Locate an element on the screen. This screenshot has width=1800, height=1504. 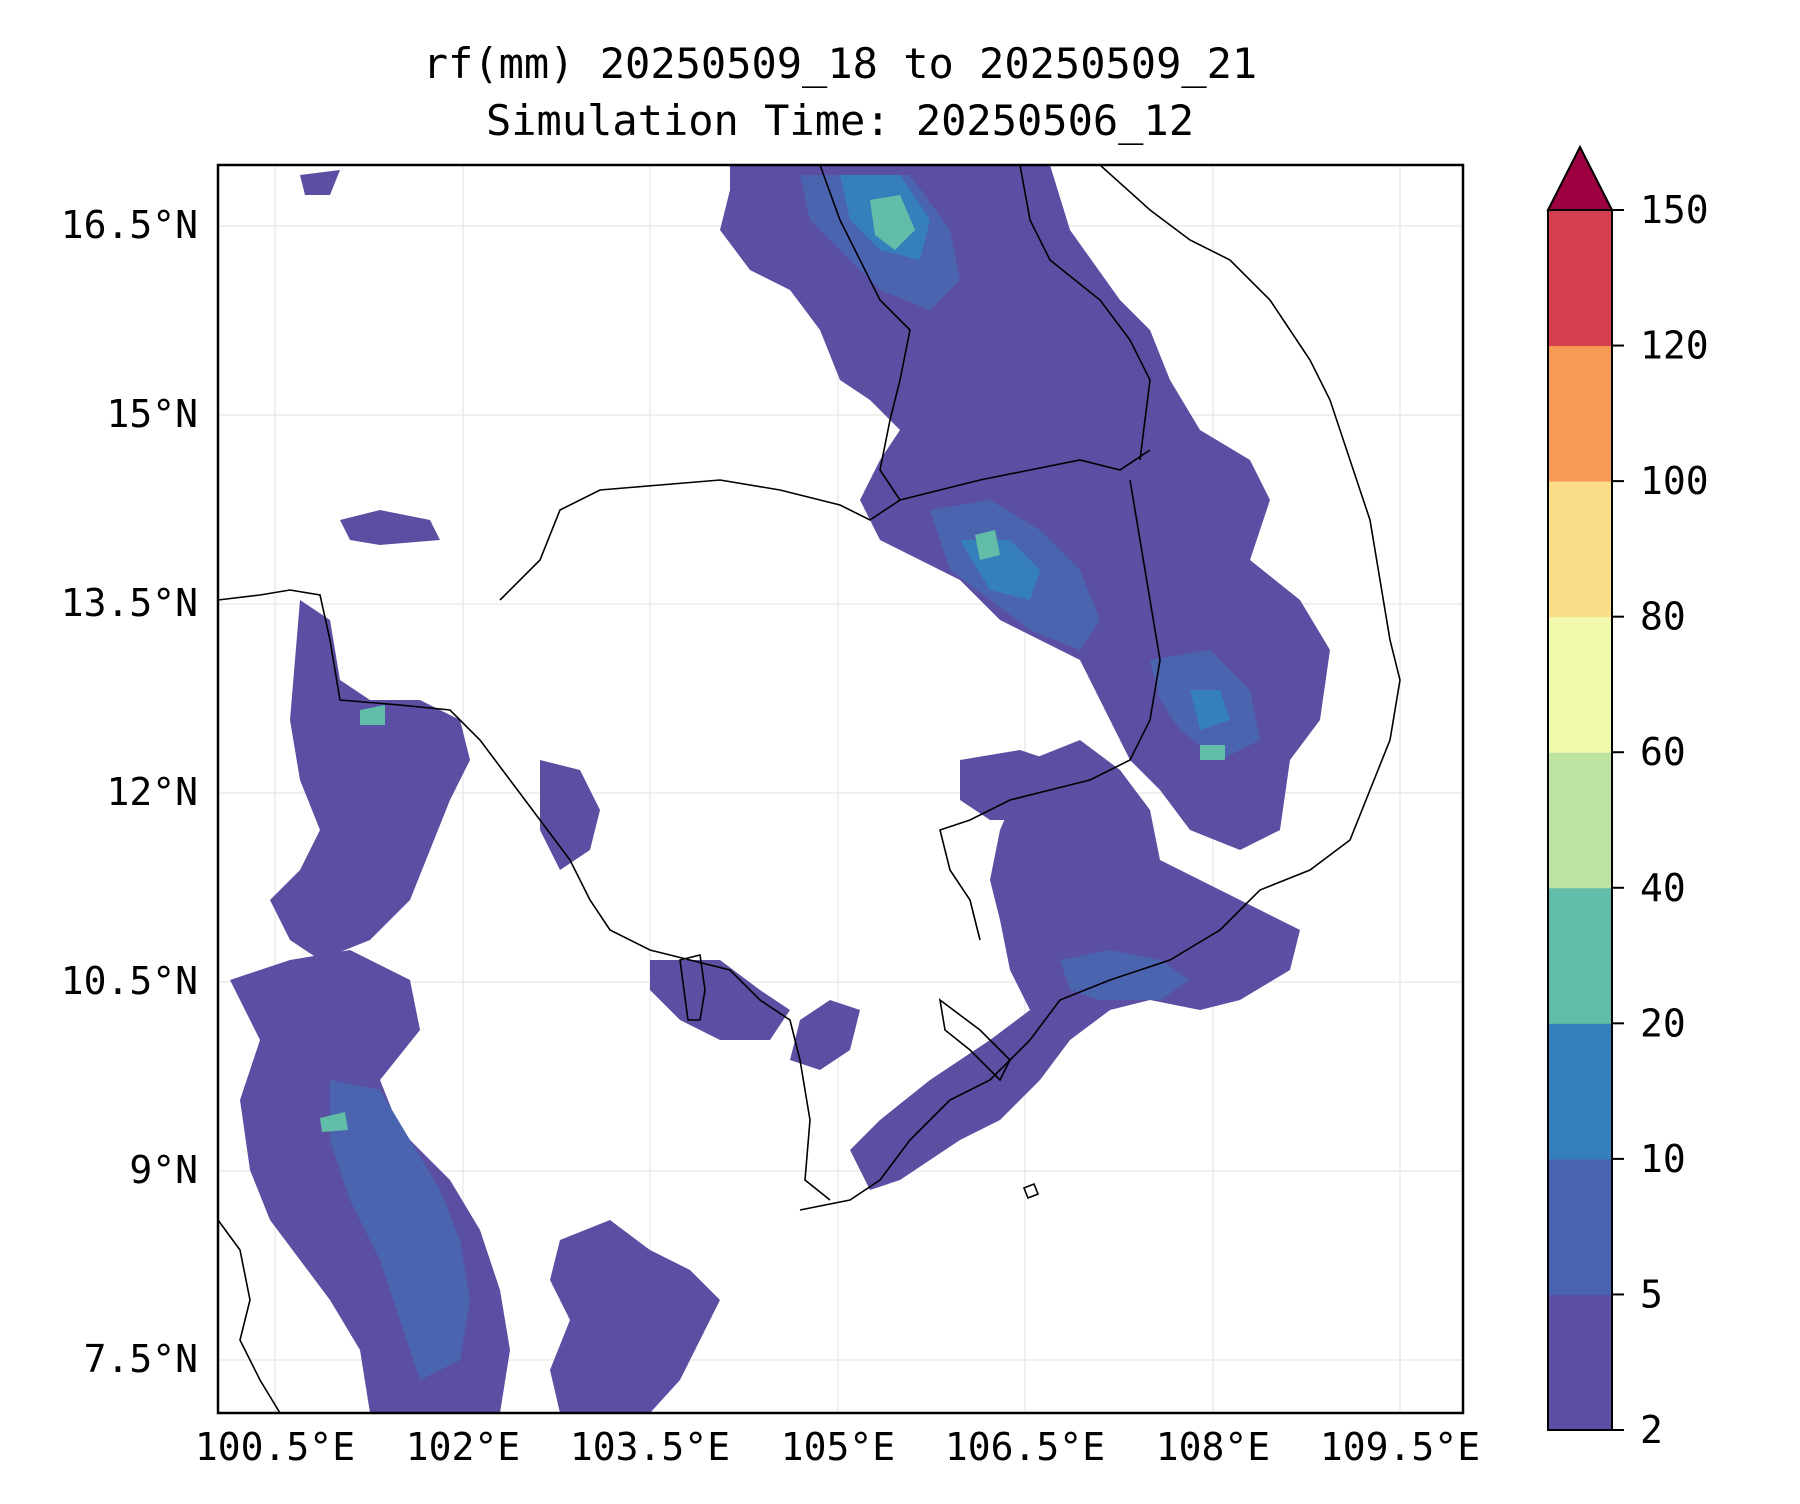
lon-tick-label: 109.5°E is located at coordinates (1400, 1447).